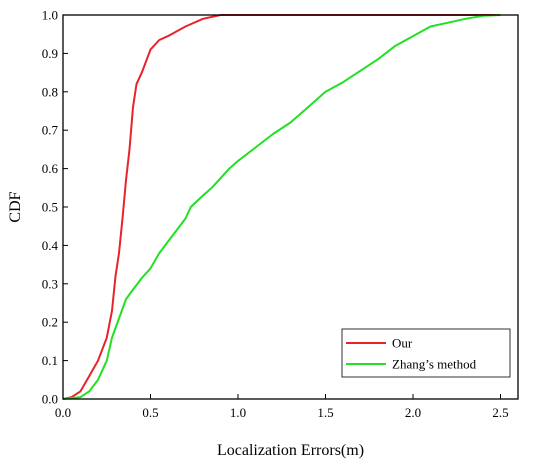 This screenshot has height=466, width=550. What do you see at coordinates (50, 283) in the screenshot?
I see `y-tick-label: 0.3` at bounding box center [50, 283].